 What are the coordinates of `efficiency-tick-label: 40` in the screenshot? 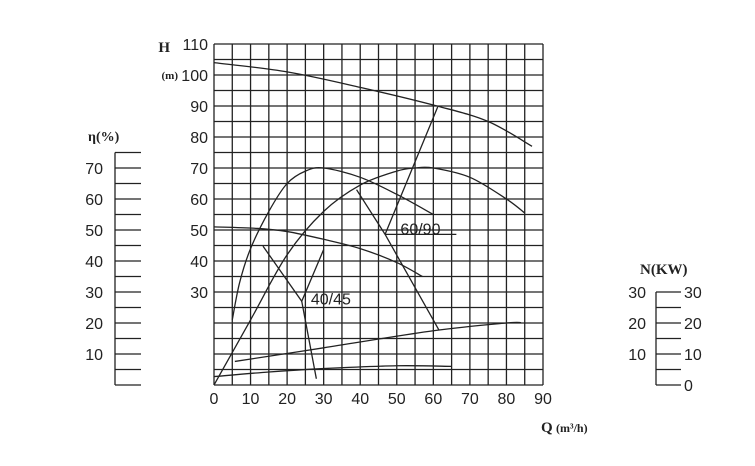 It's located at (94, 262).